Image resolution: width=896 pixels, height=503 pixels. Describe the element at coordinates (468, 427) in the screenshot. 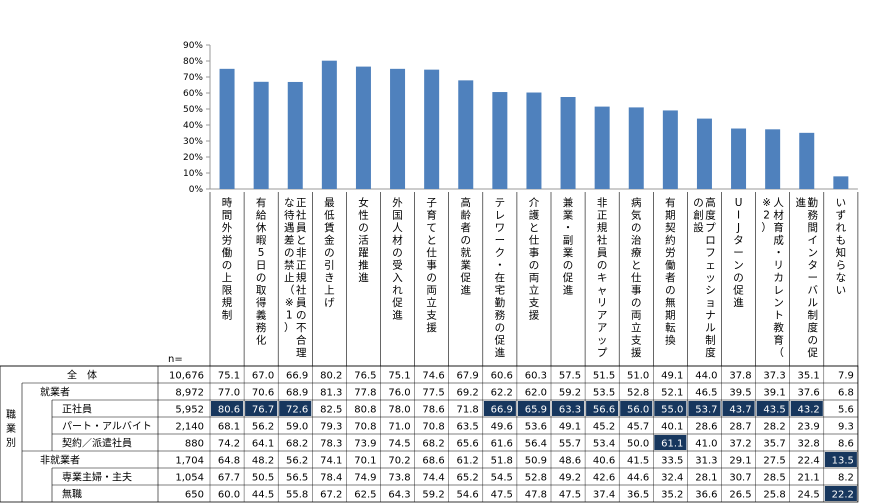

I see `value-cell: 63.5` at that location.